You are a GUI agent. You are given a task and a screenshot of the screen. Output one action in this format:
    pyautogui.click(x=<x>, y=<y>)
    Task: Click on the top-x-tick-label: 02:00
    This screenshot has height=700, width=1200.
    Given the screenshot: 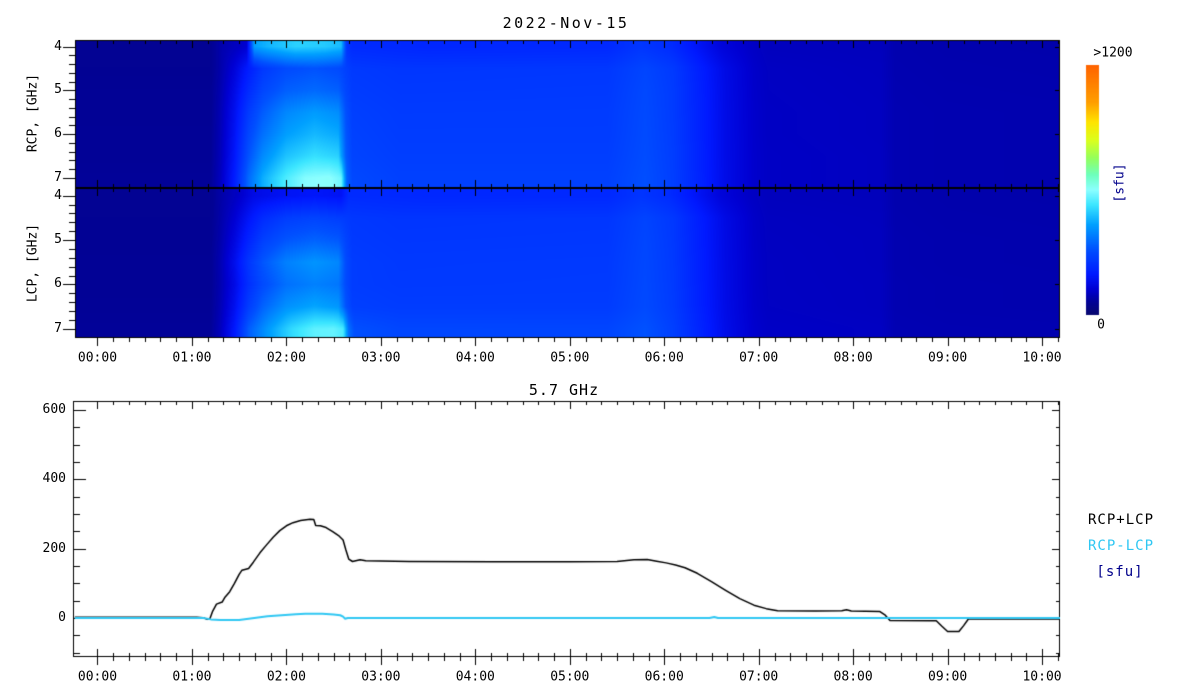 What is the action you would take?
    pyautogui.click(x=286, y=358)
    